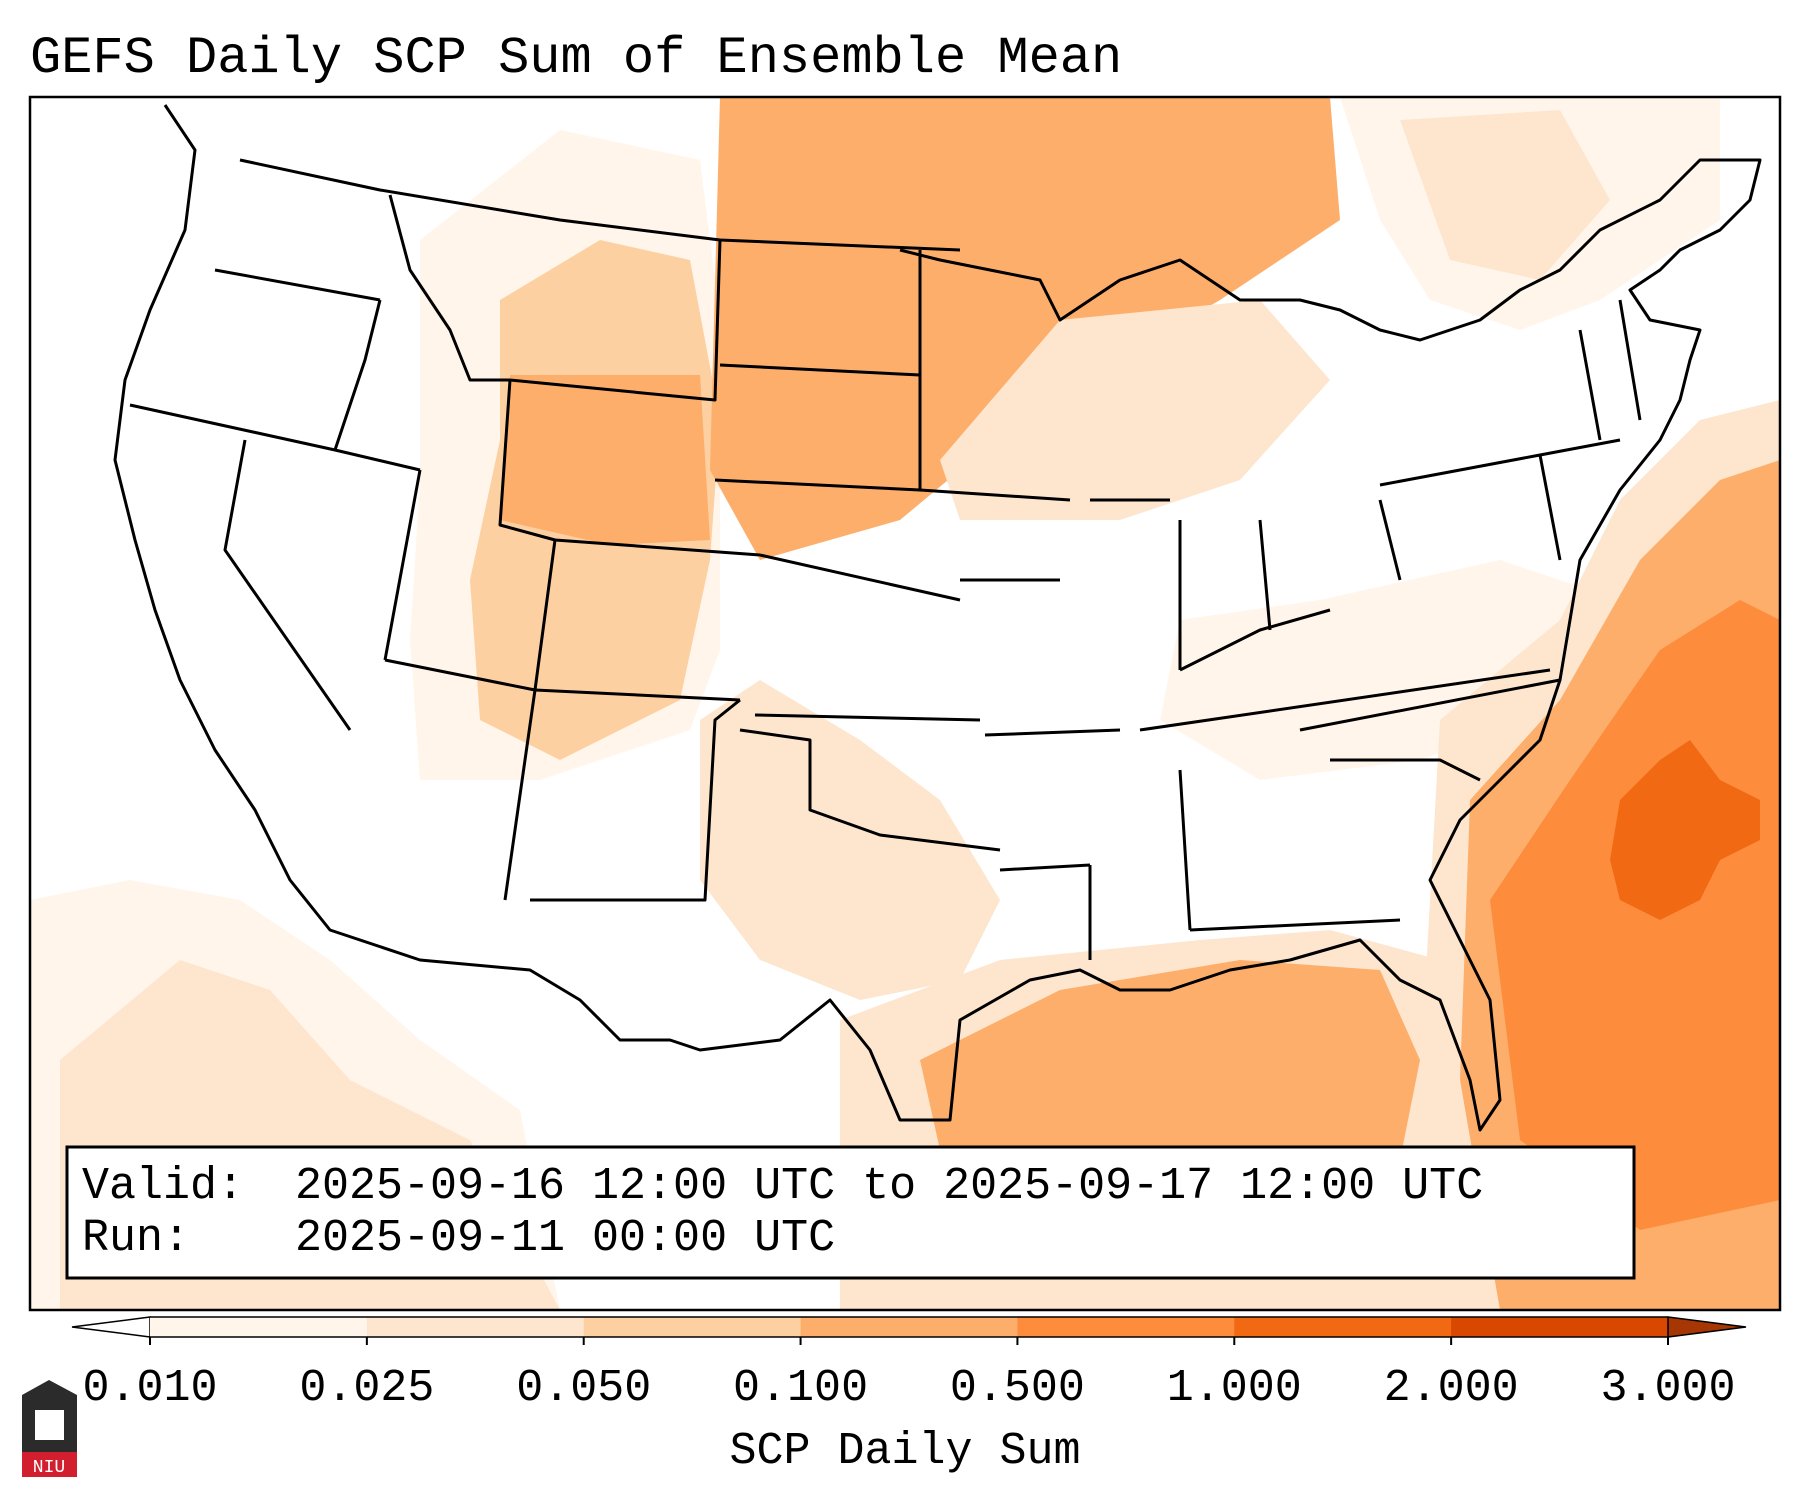 This screenshot has height=1500, width=1803. What do you see at coordinates (1290, 584) in the screenshot?
I see `border-il-in-oh` at bounding box center [1290, 584].